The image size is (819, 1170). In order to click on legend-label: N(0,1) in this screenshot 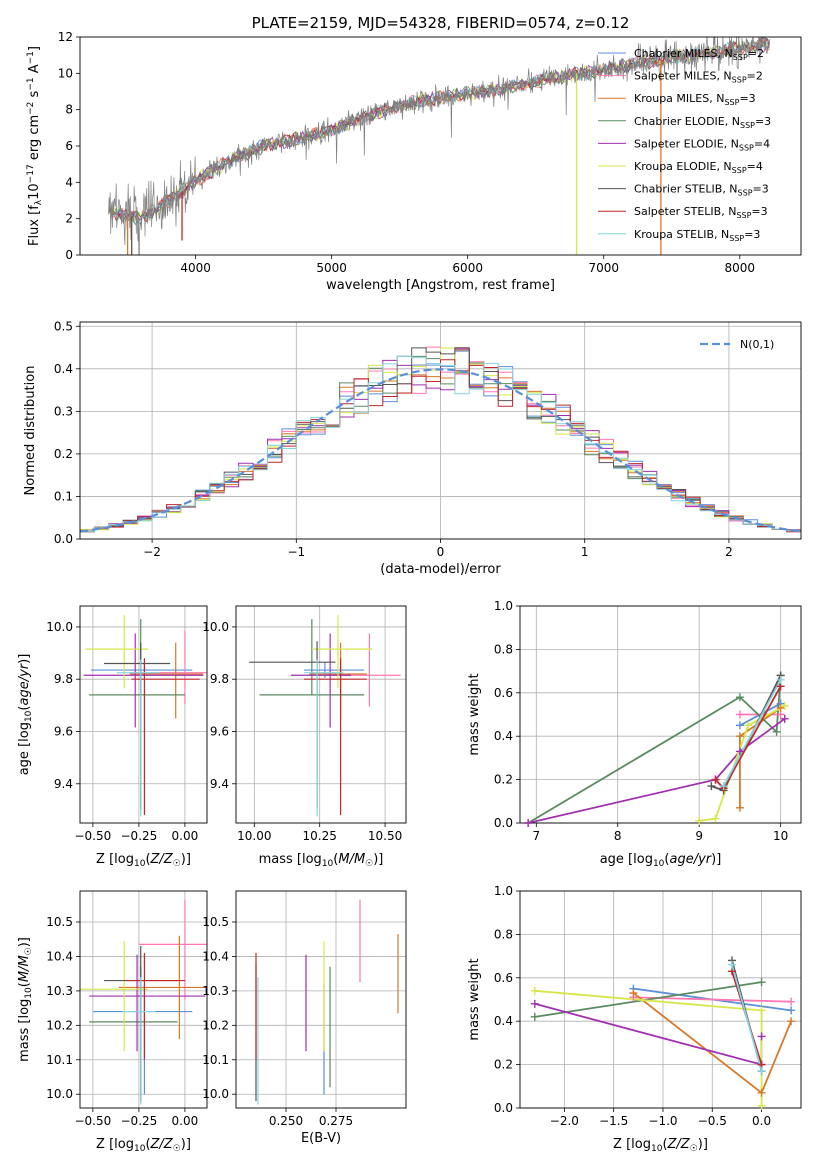, I will do `click(757, 344)`.